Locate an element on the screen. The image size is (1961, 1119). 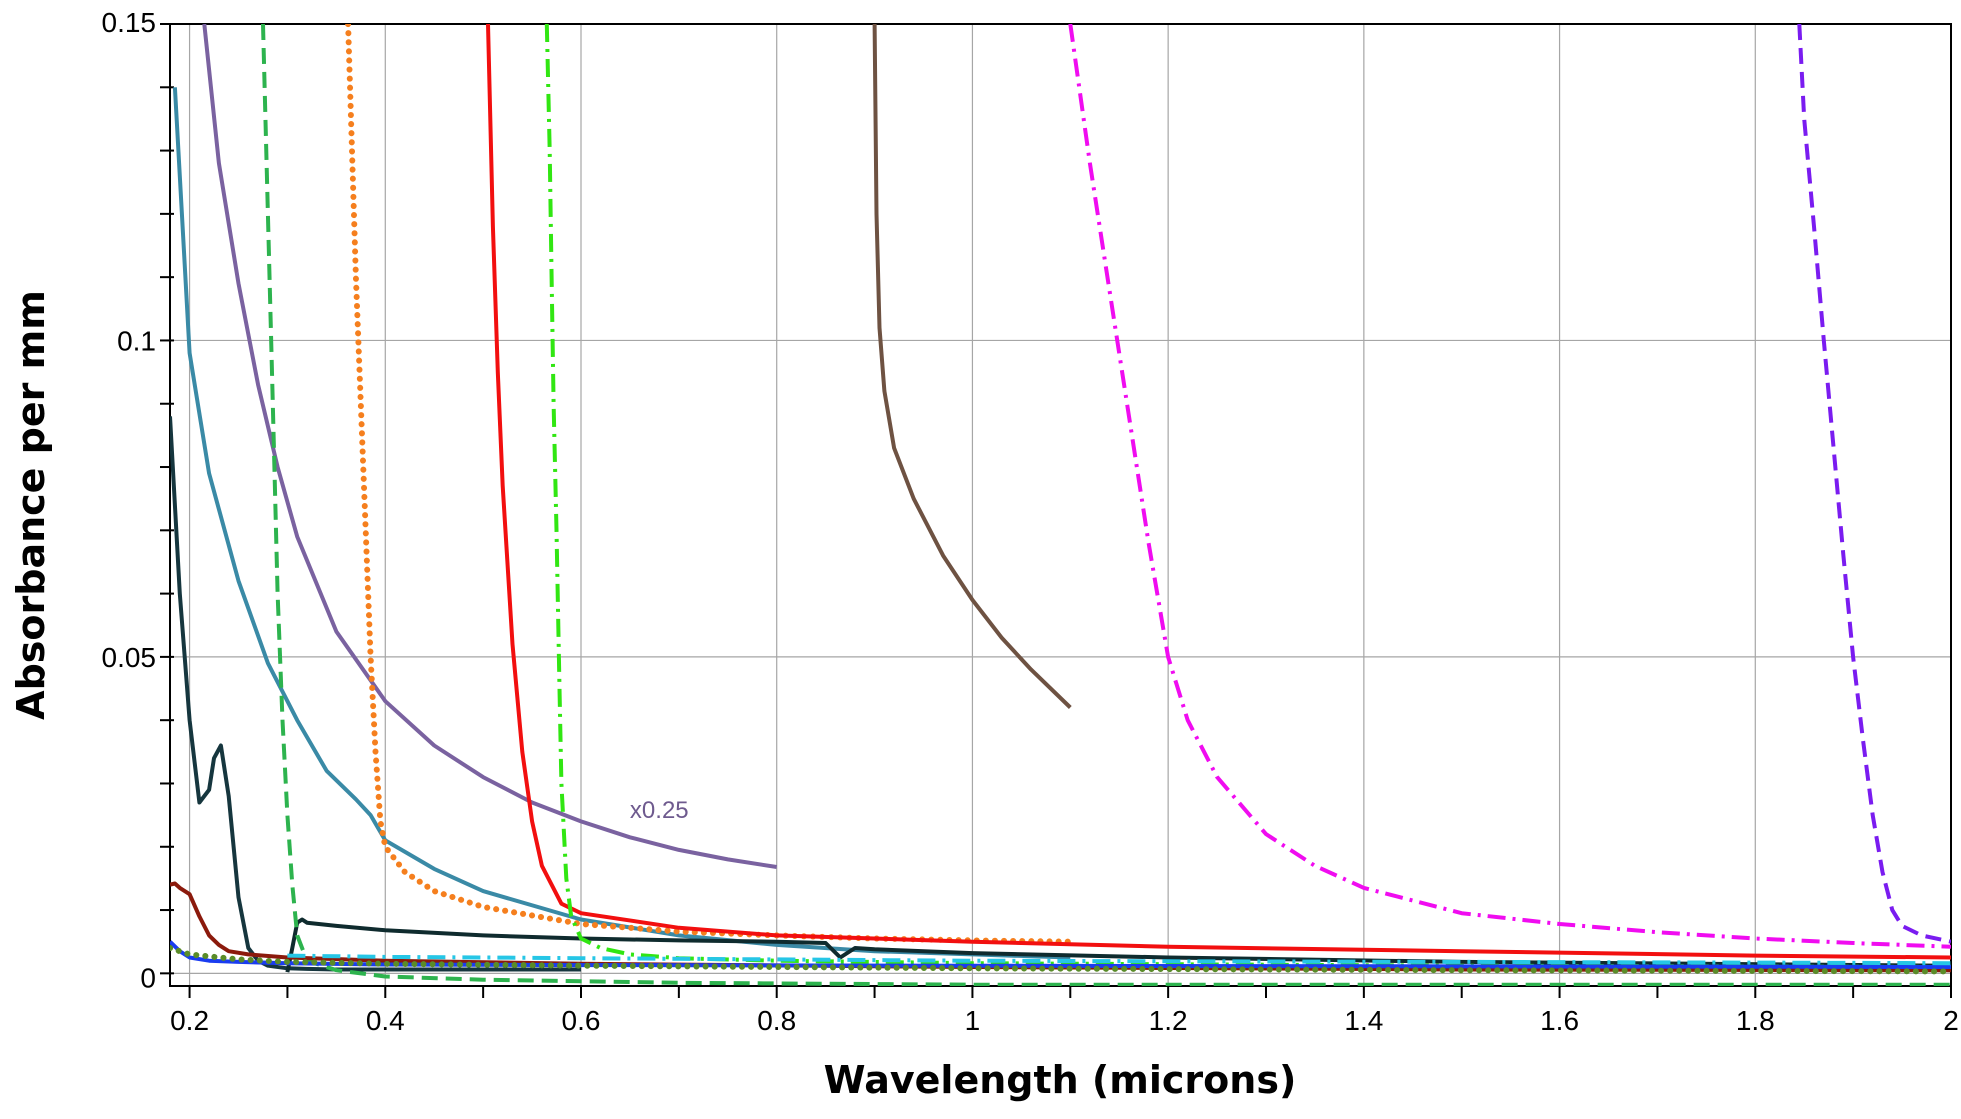
x-tick-label: 1 is located at coordinates (973, 1020).